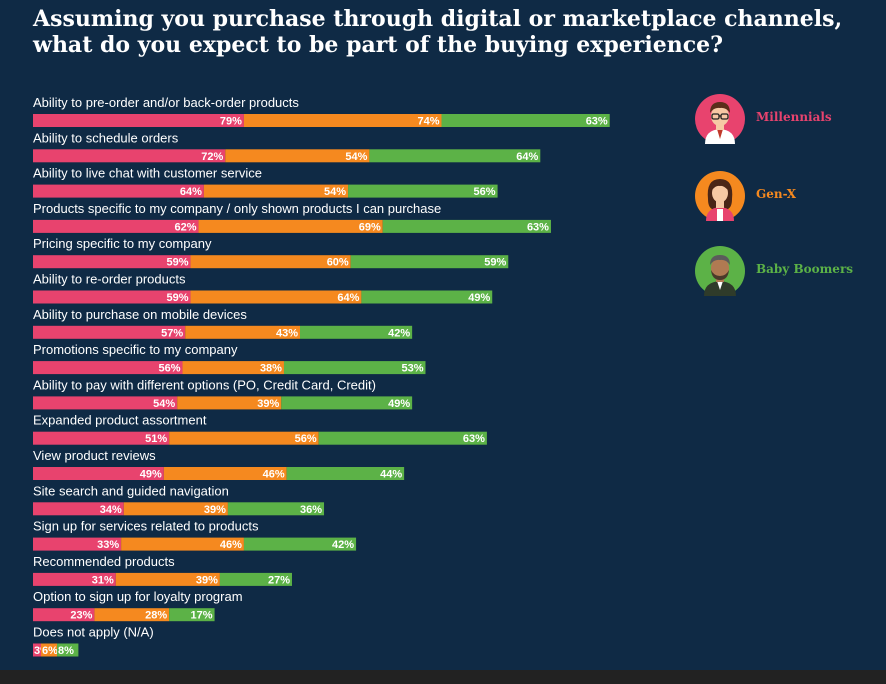 The width and height of the screenshot is (886, 684). I want to click on data-label-millennials: 72%, so click(212, 157).